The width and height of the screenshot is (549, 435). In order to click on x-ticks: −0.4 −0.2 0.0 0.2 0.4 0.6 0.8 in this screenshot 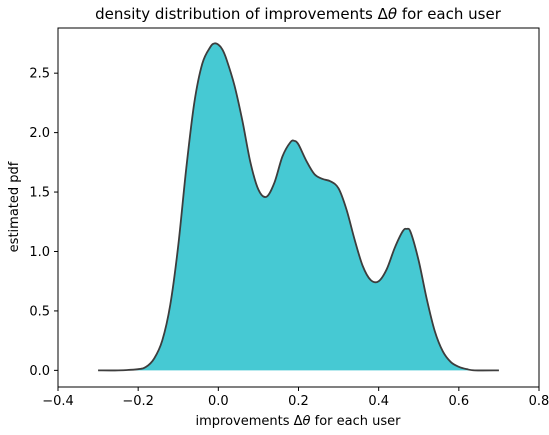, I will do `click(295, 398)`.